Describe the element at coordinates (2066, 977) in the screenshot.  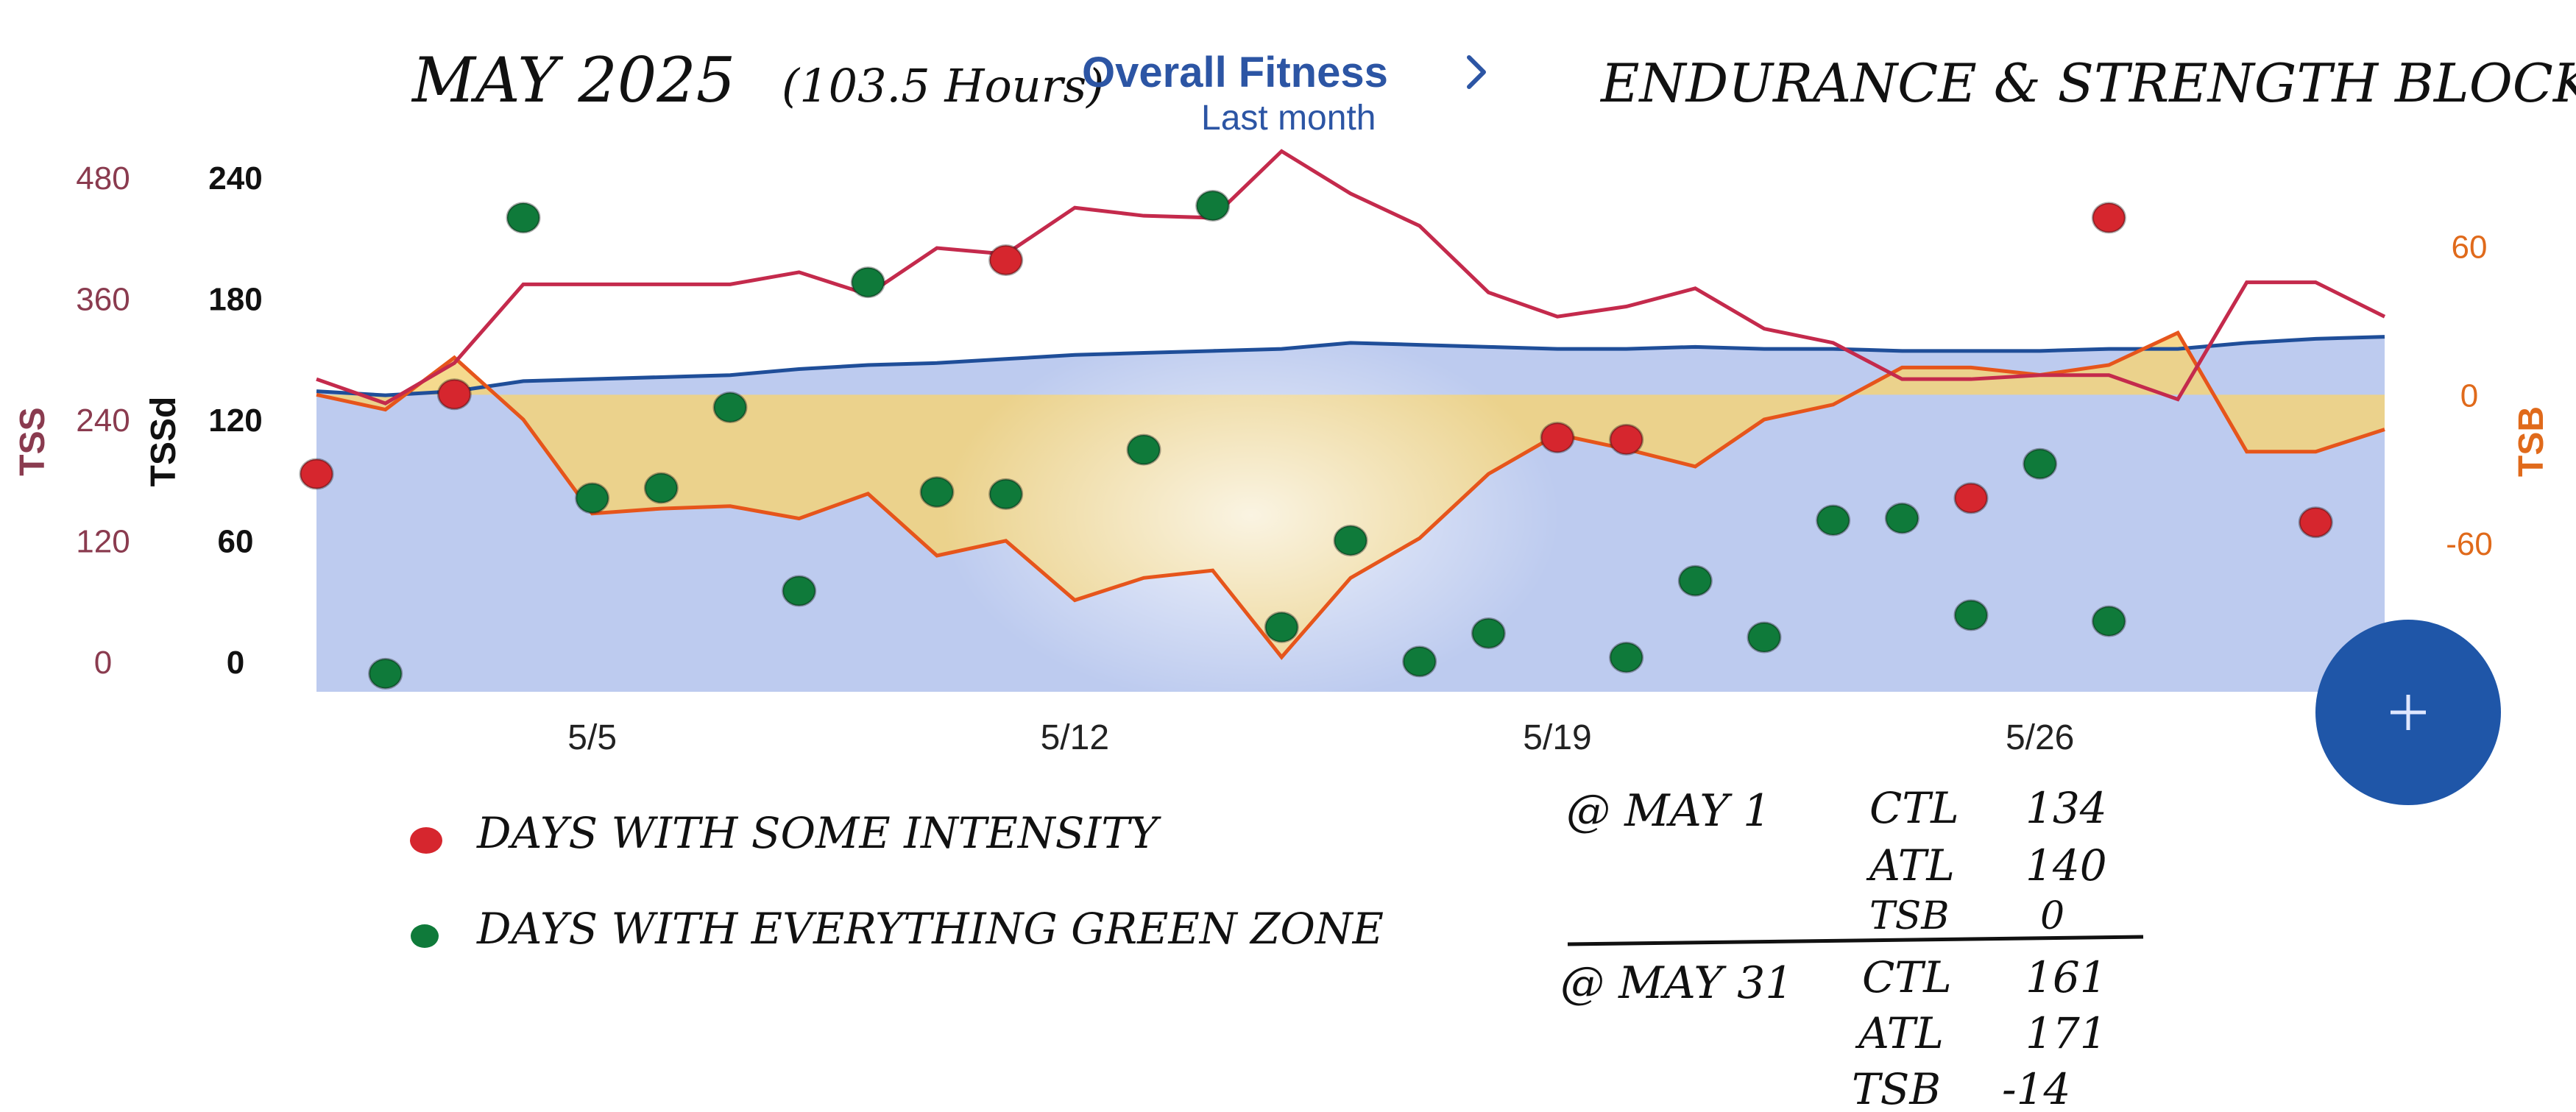
I see `note-ctl-value: 161` at that location.